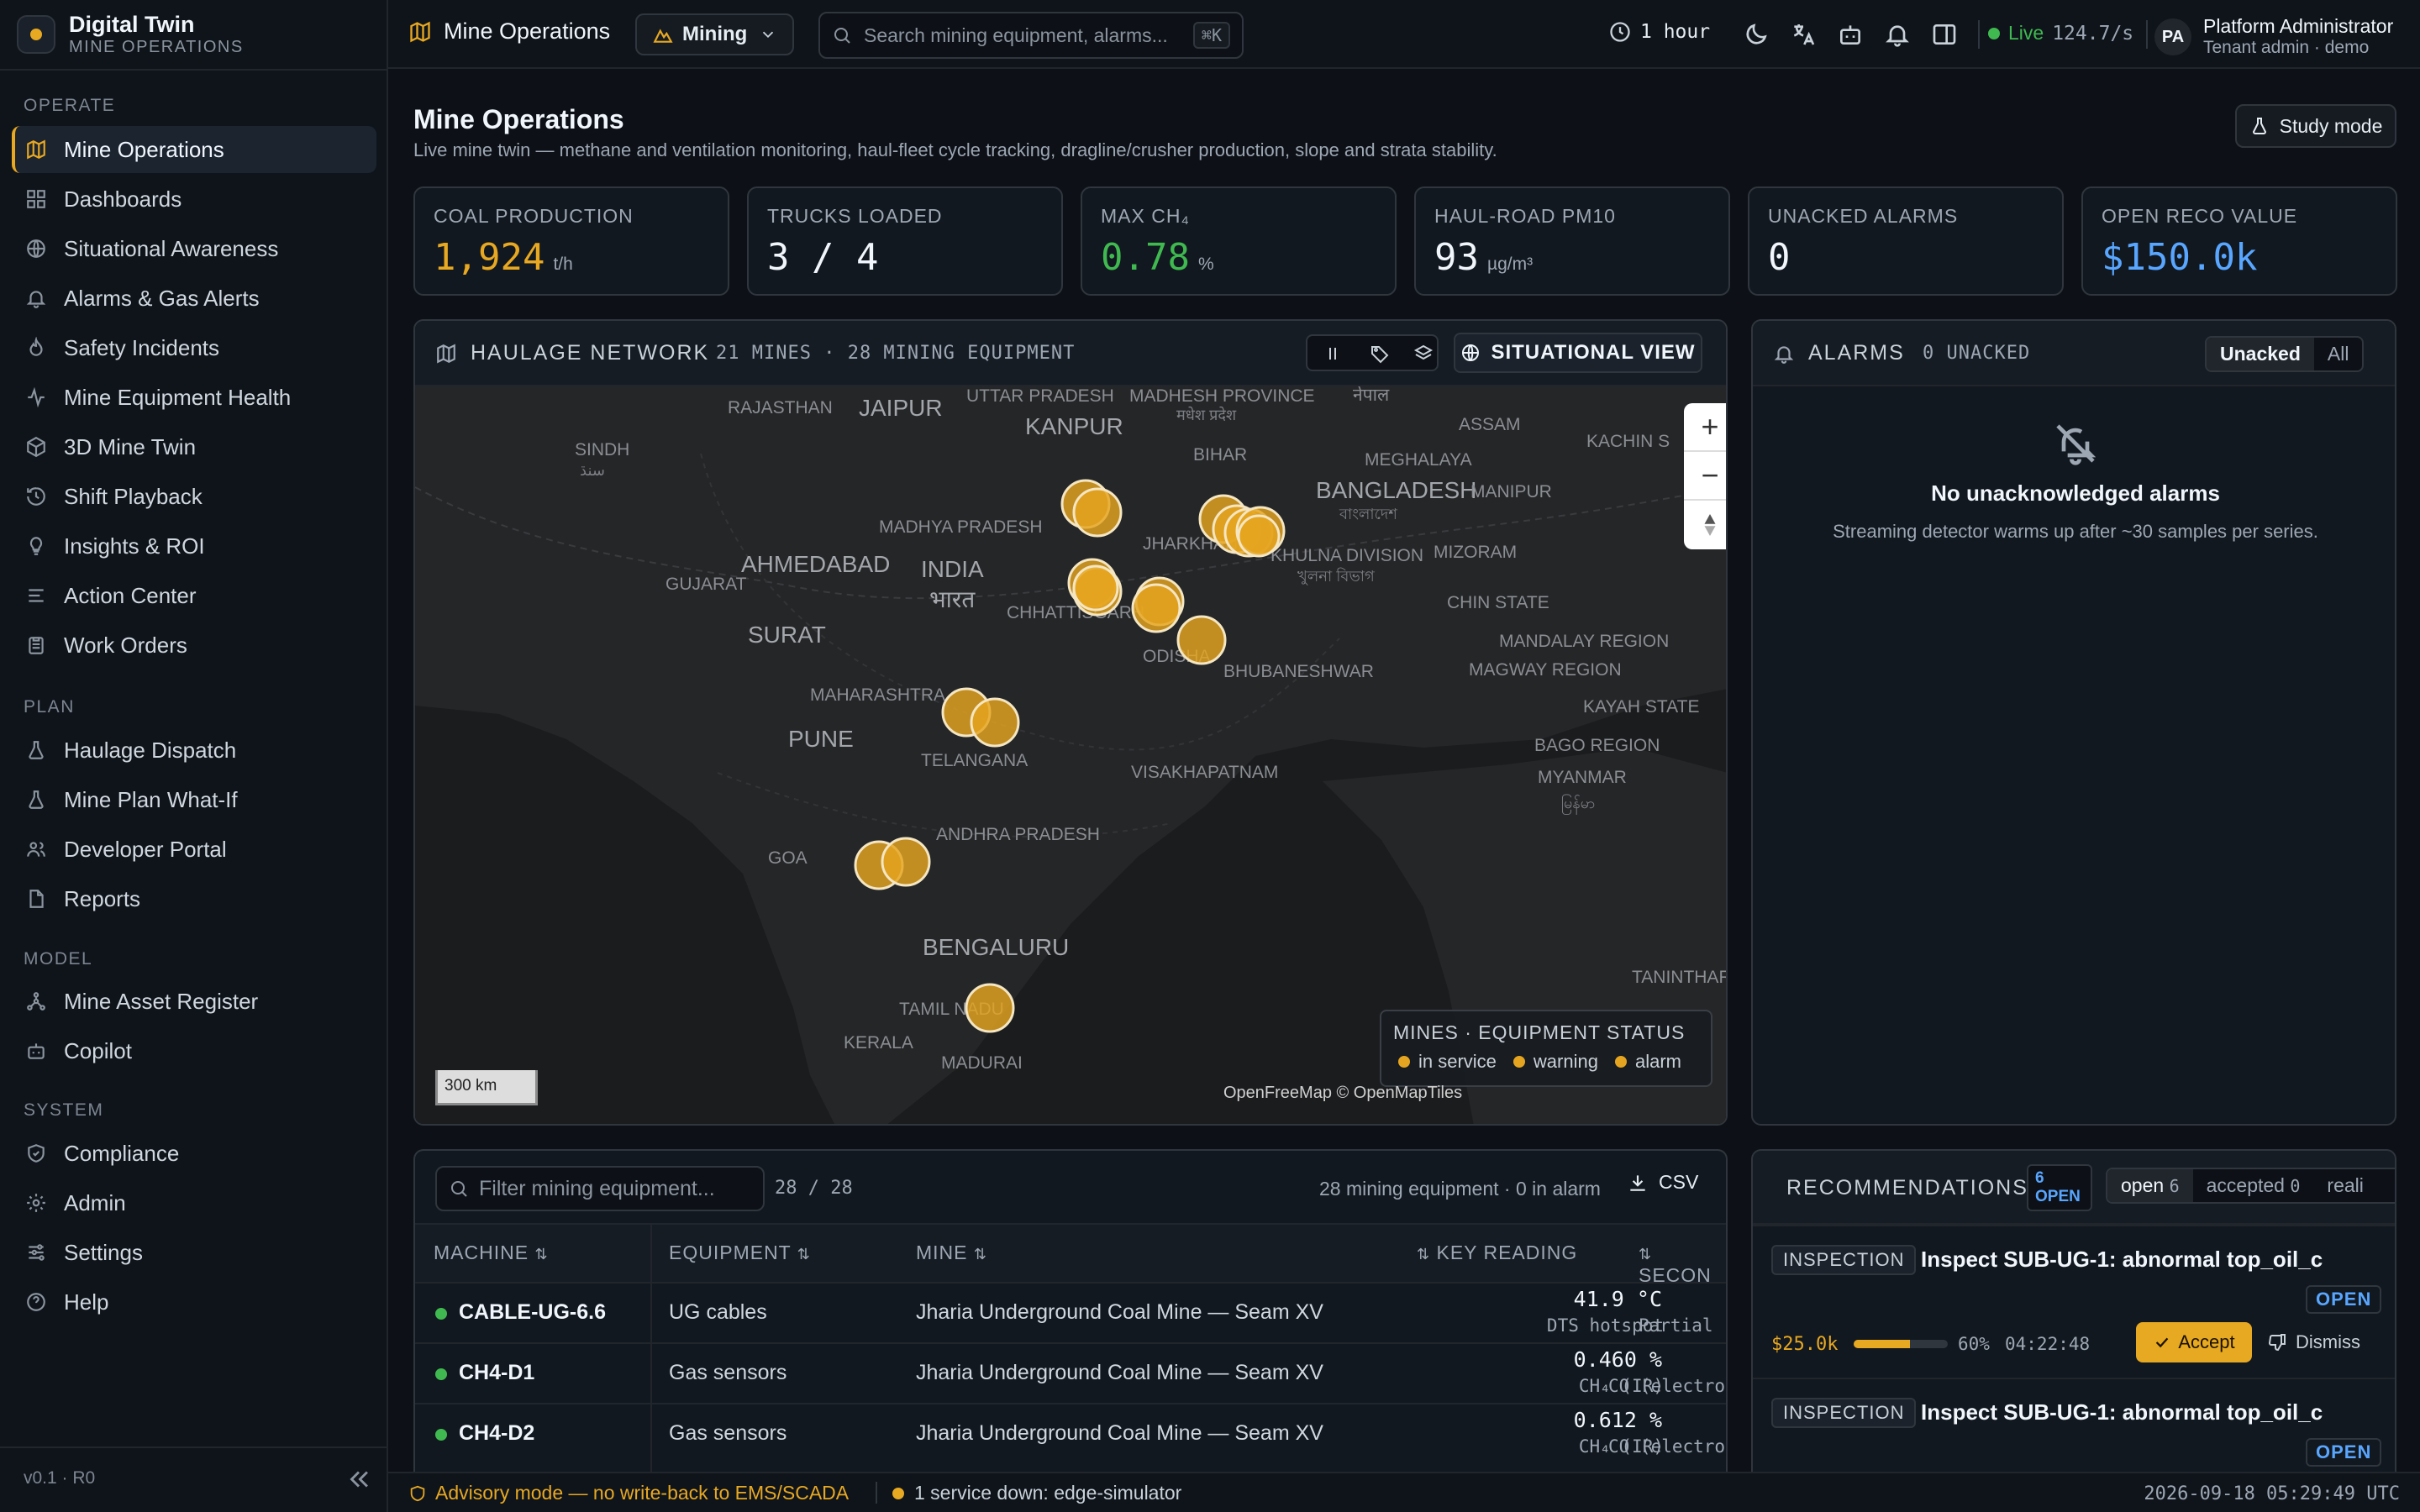 Image resolution: width=2420 pixels, height=1512 pixels. What do you see at coordinates (855, 216) in the screenshot?
I see `kpi-label: TRUCKS LOADED` at bounding box center [855, 216].